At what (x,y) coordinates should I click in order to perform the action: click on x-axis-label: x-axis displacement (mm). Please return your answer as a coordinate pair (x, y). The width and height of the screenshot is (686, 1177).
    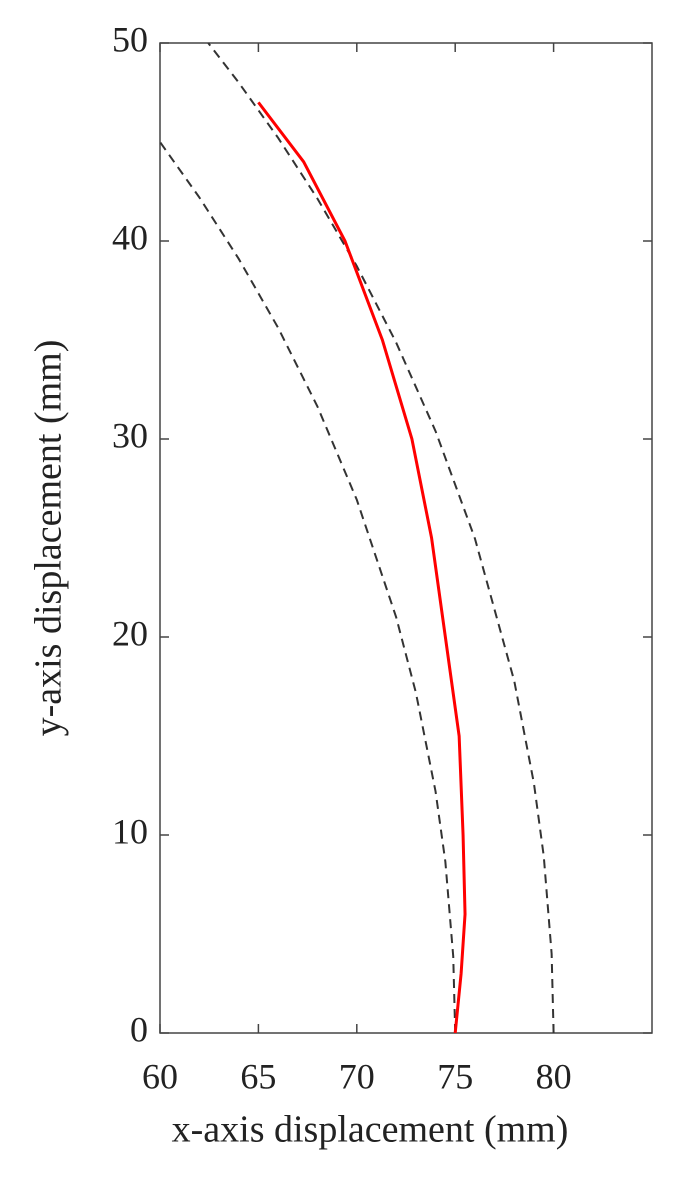
    Looking at the image, I should click on (370, 1130).